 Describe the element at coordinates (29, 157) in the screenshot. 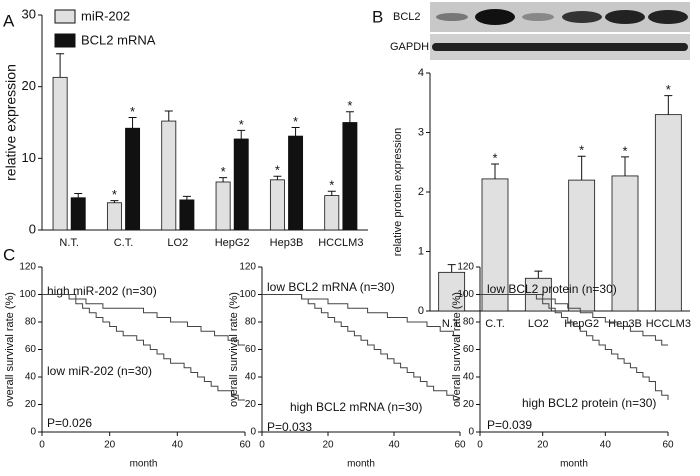

I see `y-tick-label: 10` at that location.